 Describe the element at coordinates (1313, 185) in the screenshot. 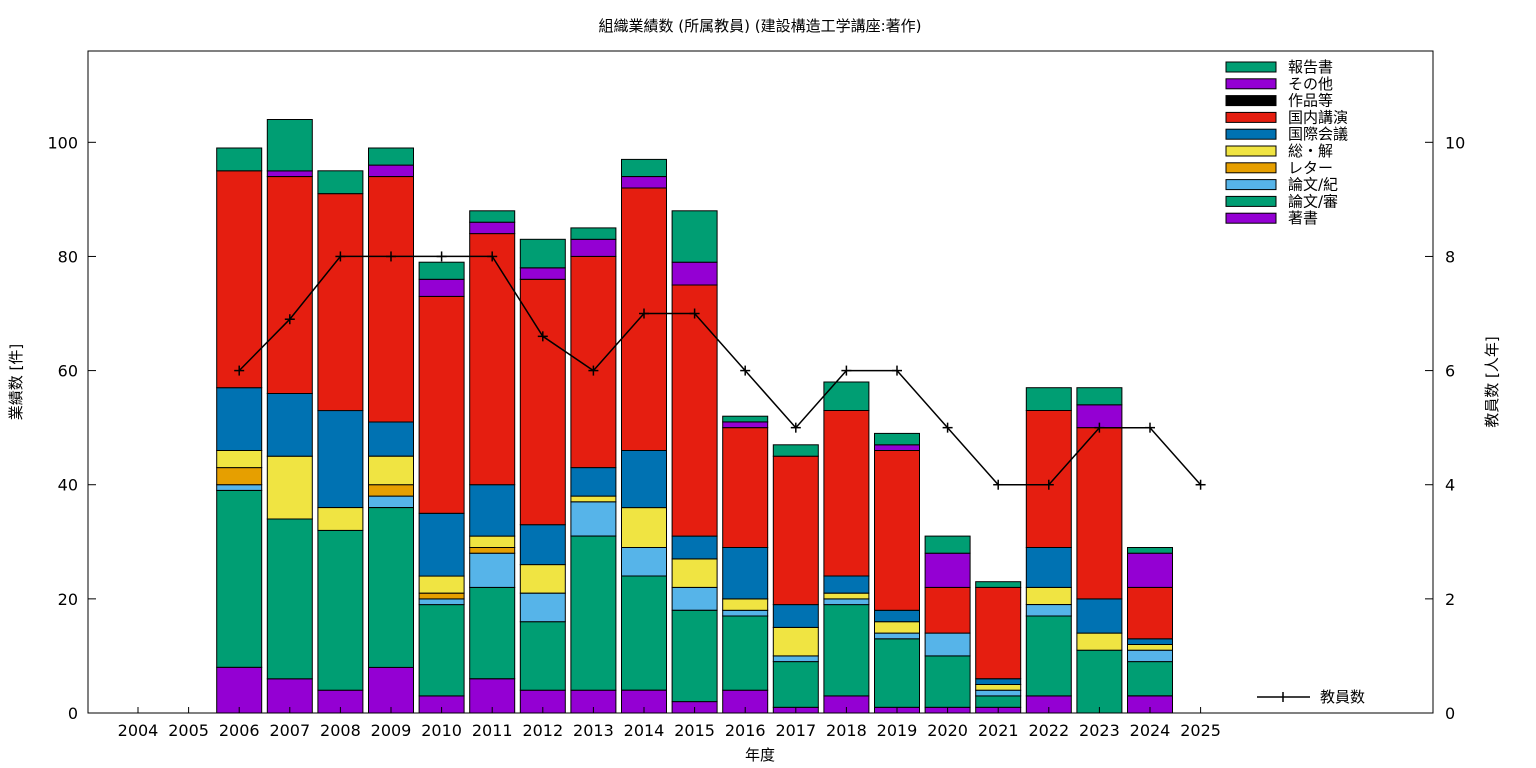

I see `legend-label: 論文/紀` at that location.